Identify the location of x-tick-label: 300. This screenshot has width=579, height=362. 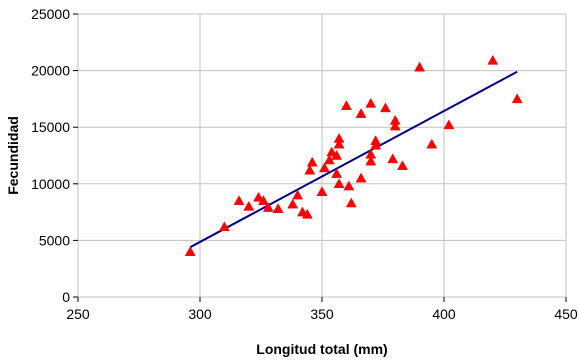
(200, 314).